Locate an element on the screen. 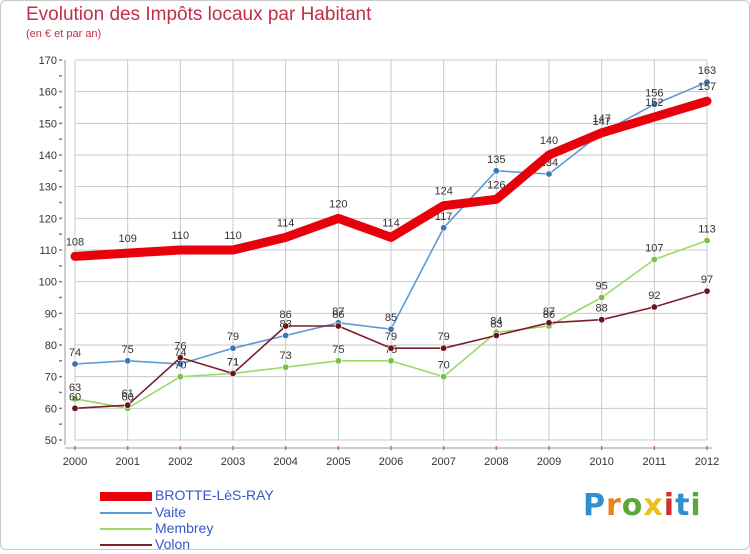 Image resolution: width=750 pixels, height=554 pixels. x-tick-label: 2006 is located at coordinates (391, 462).